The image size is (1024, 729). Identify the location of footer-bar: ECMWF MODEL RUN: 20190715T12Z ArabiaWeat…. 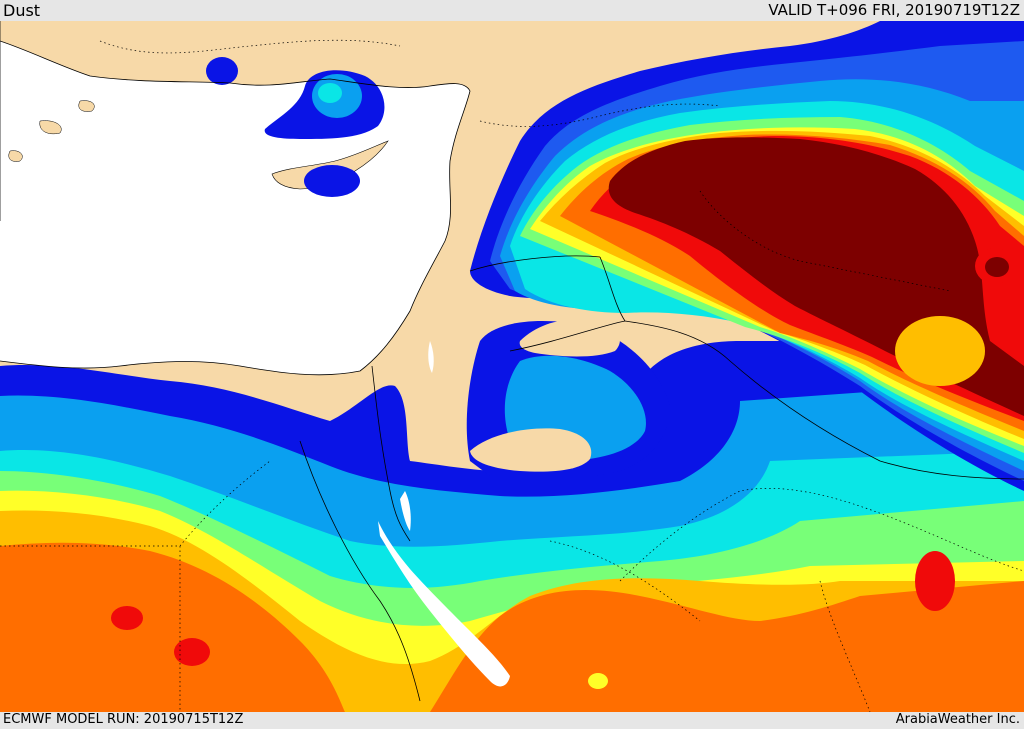
(512, 720).